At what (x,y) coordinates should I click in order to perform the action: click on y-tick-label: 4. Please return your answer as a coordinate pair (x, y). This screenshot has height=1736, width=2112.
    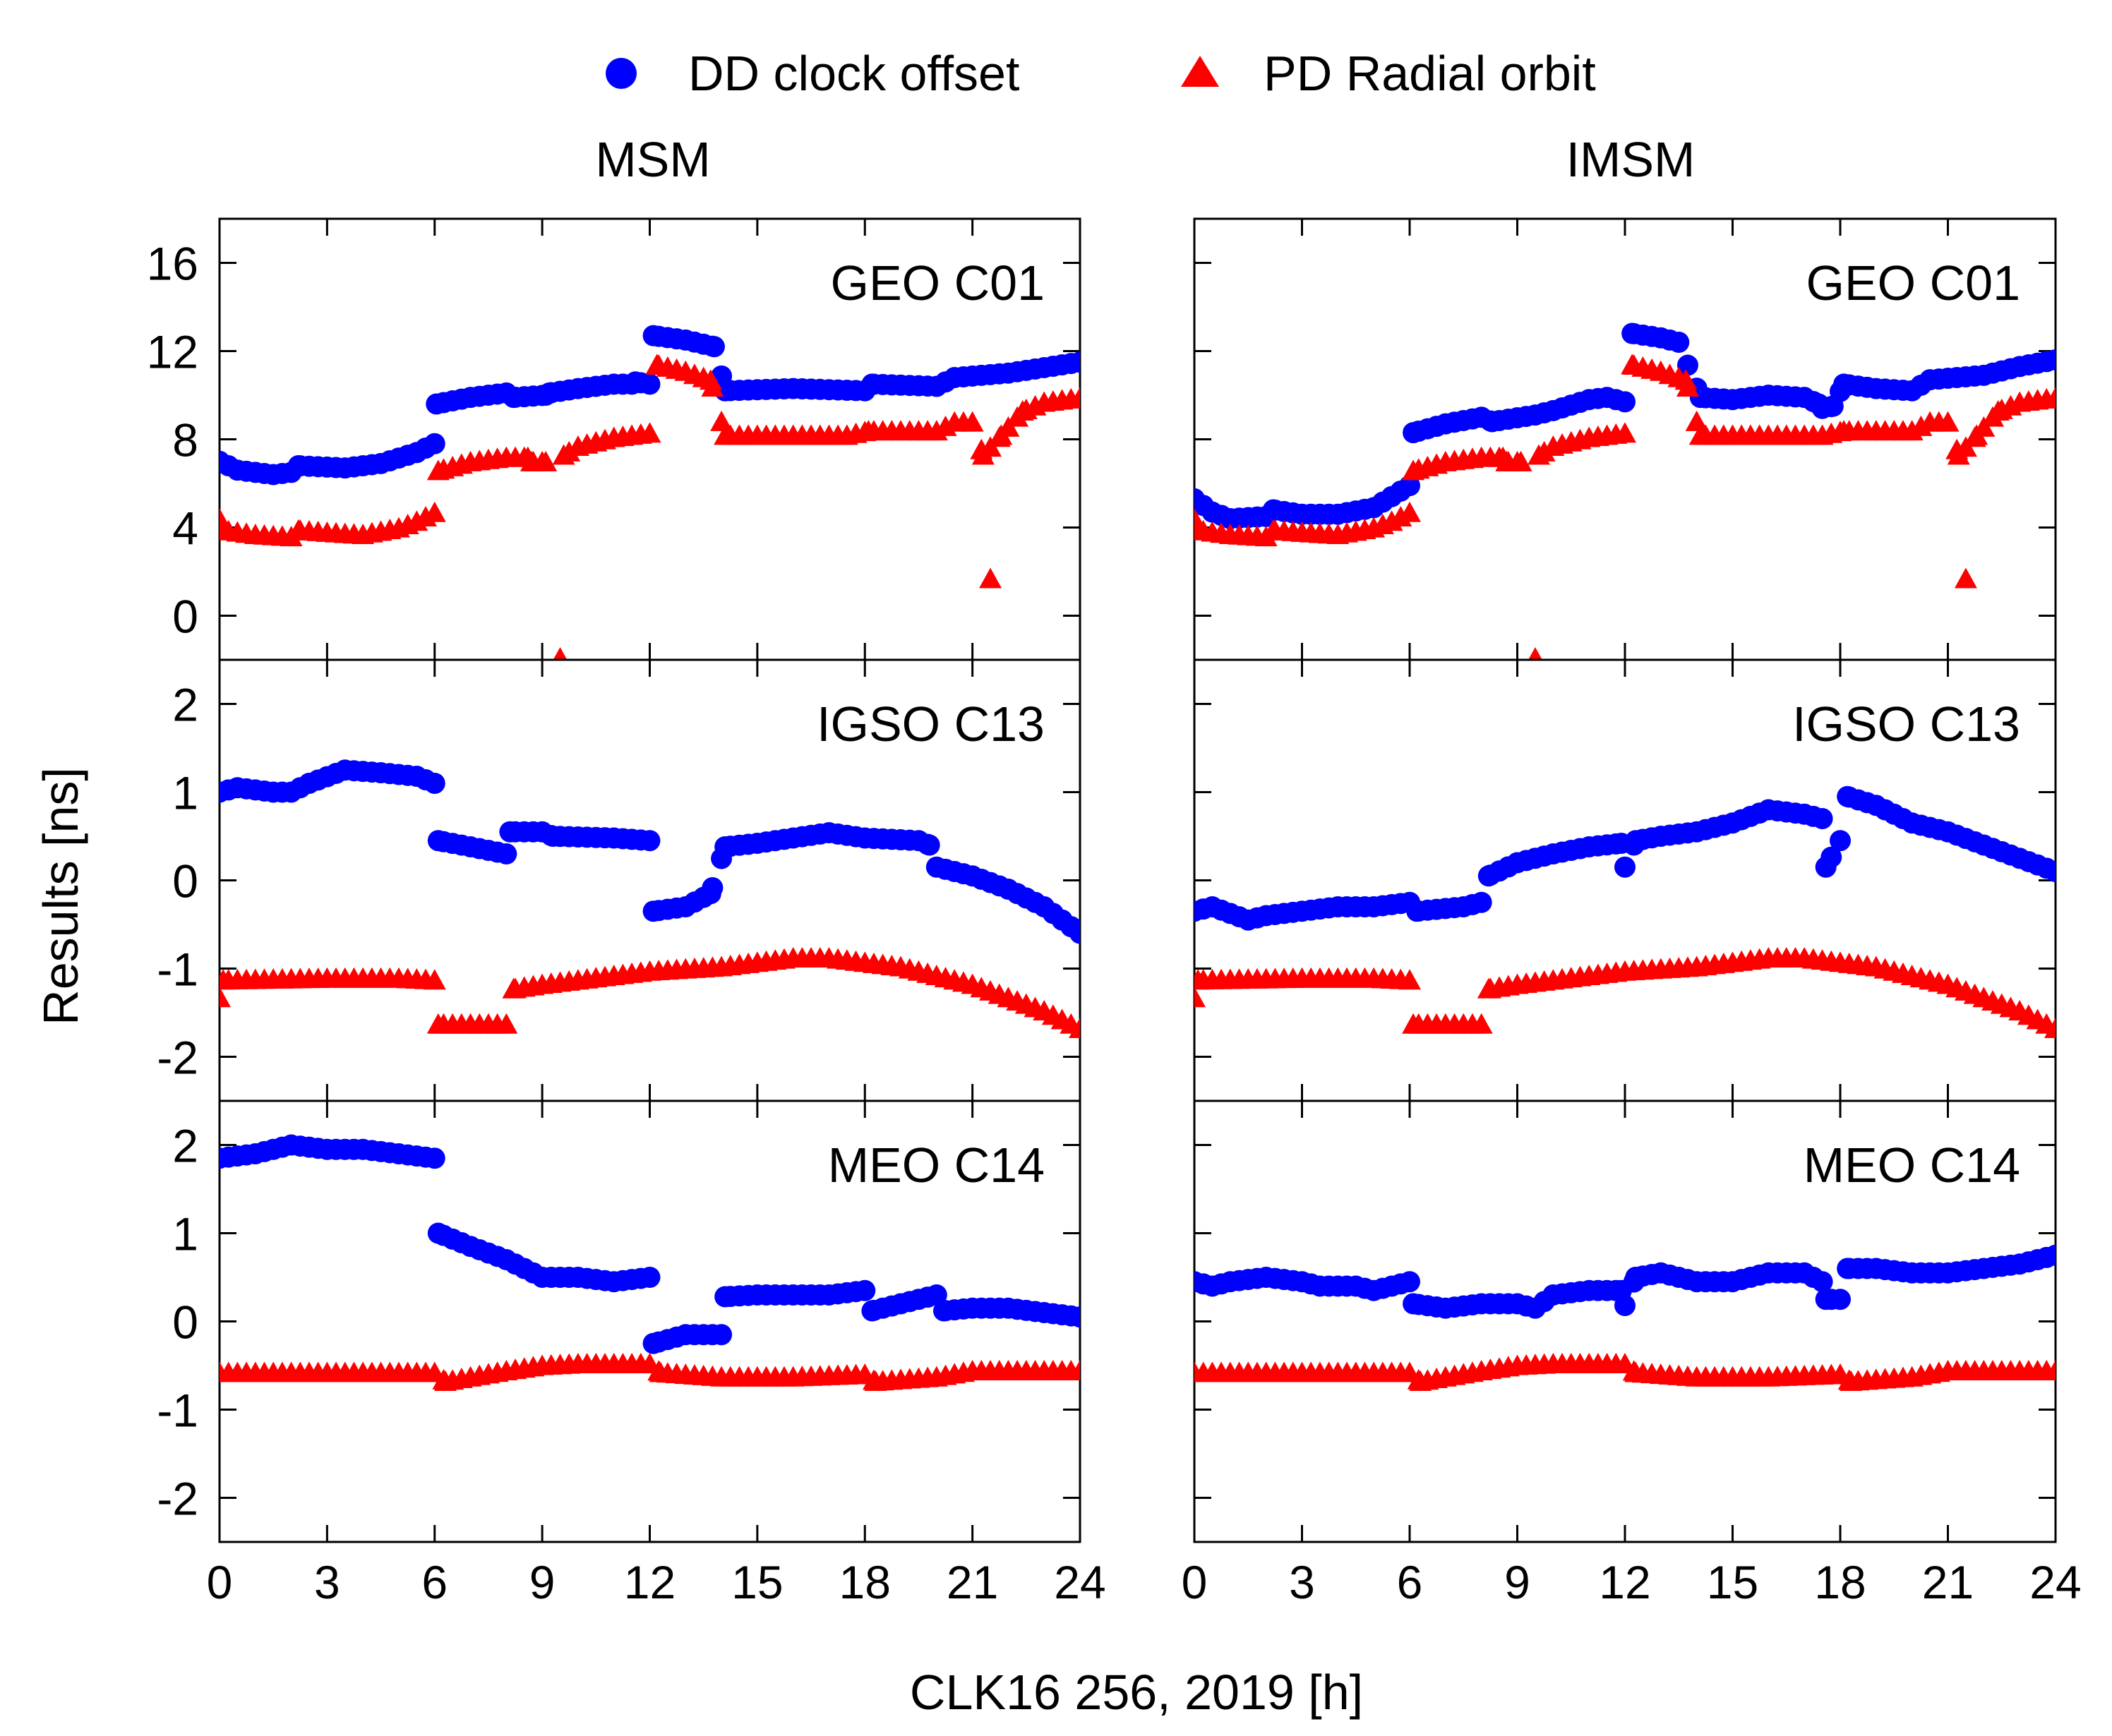
    Looking at the image, I should click on (185, 528).